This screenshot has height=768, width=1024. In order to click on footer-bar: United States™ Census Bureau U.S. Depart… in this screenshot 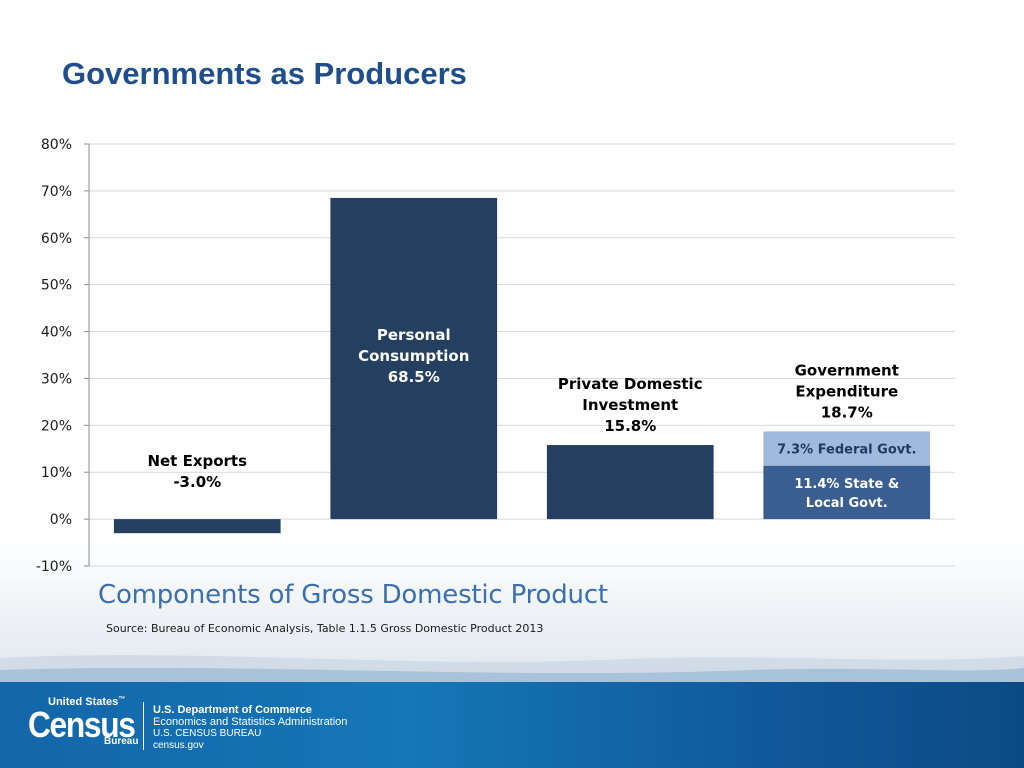, I will do `click(512, 725)`.